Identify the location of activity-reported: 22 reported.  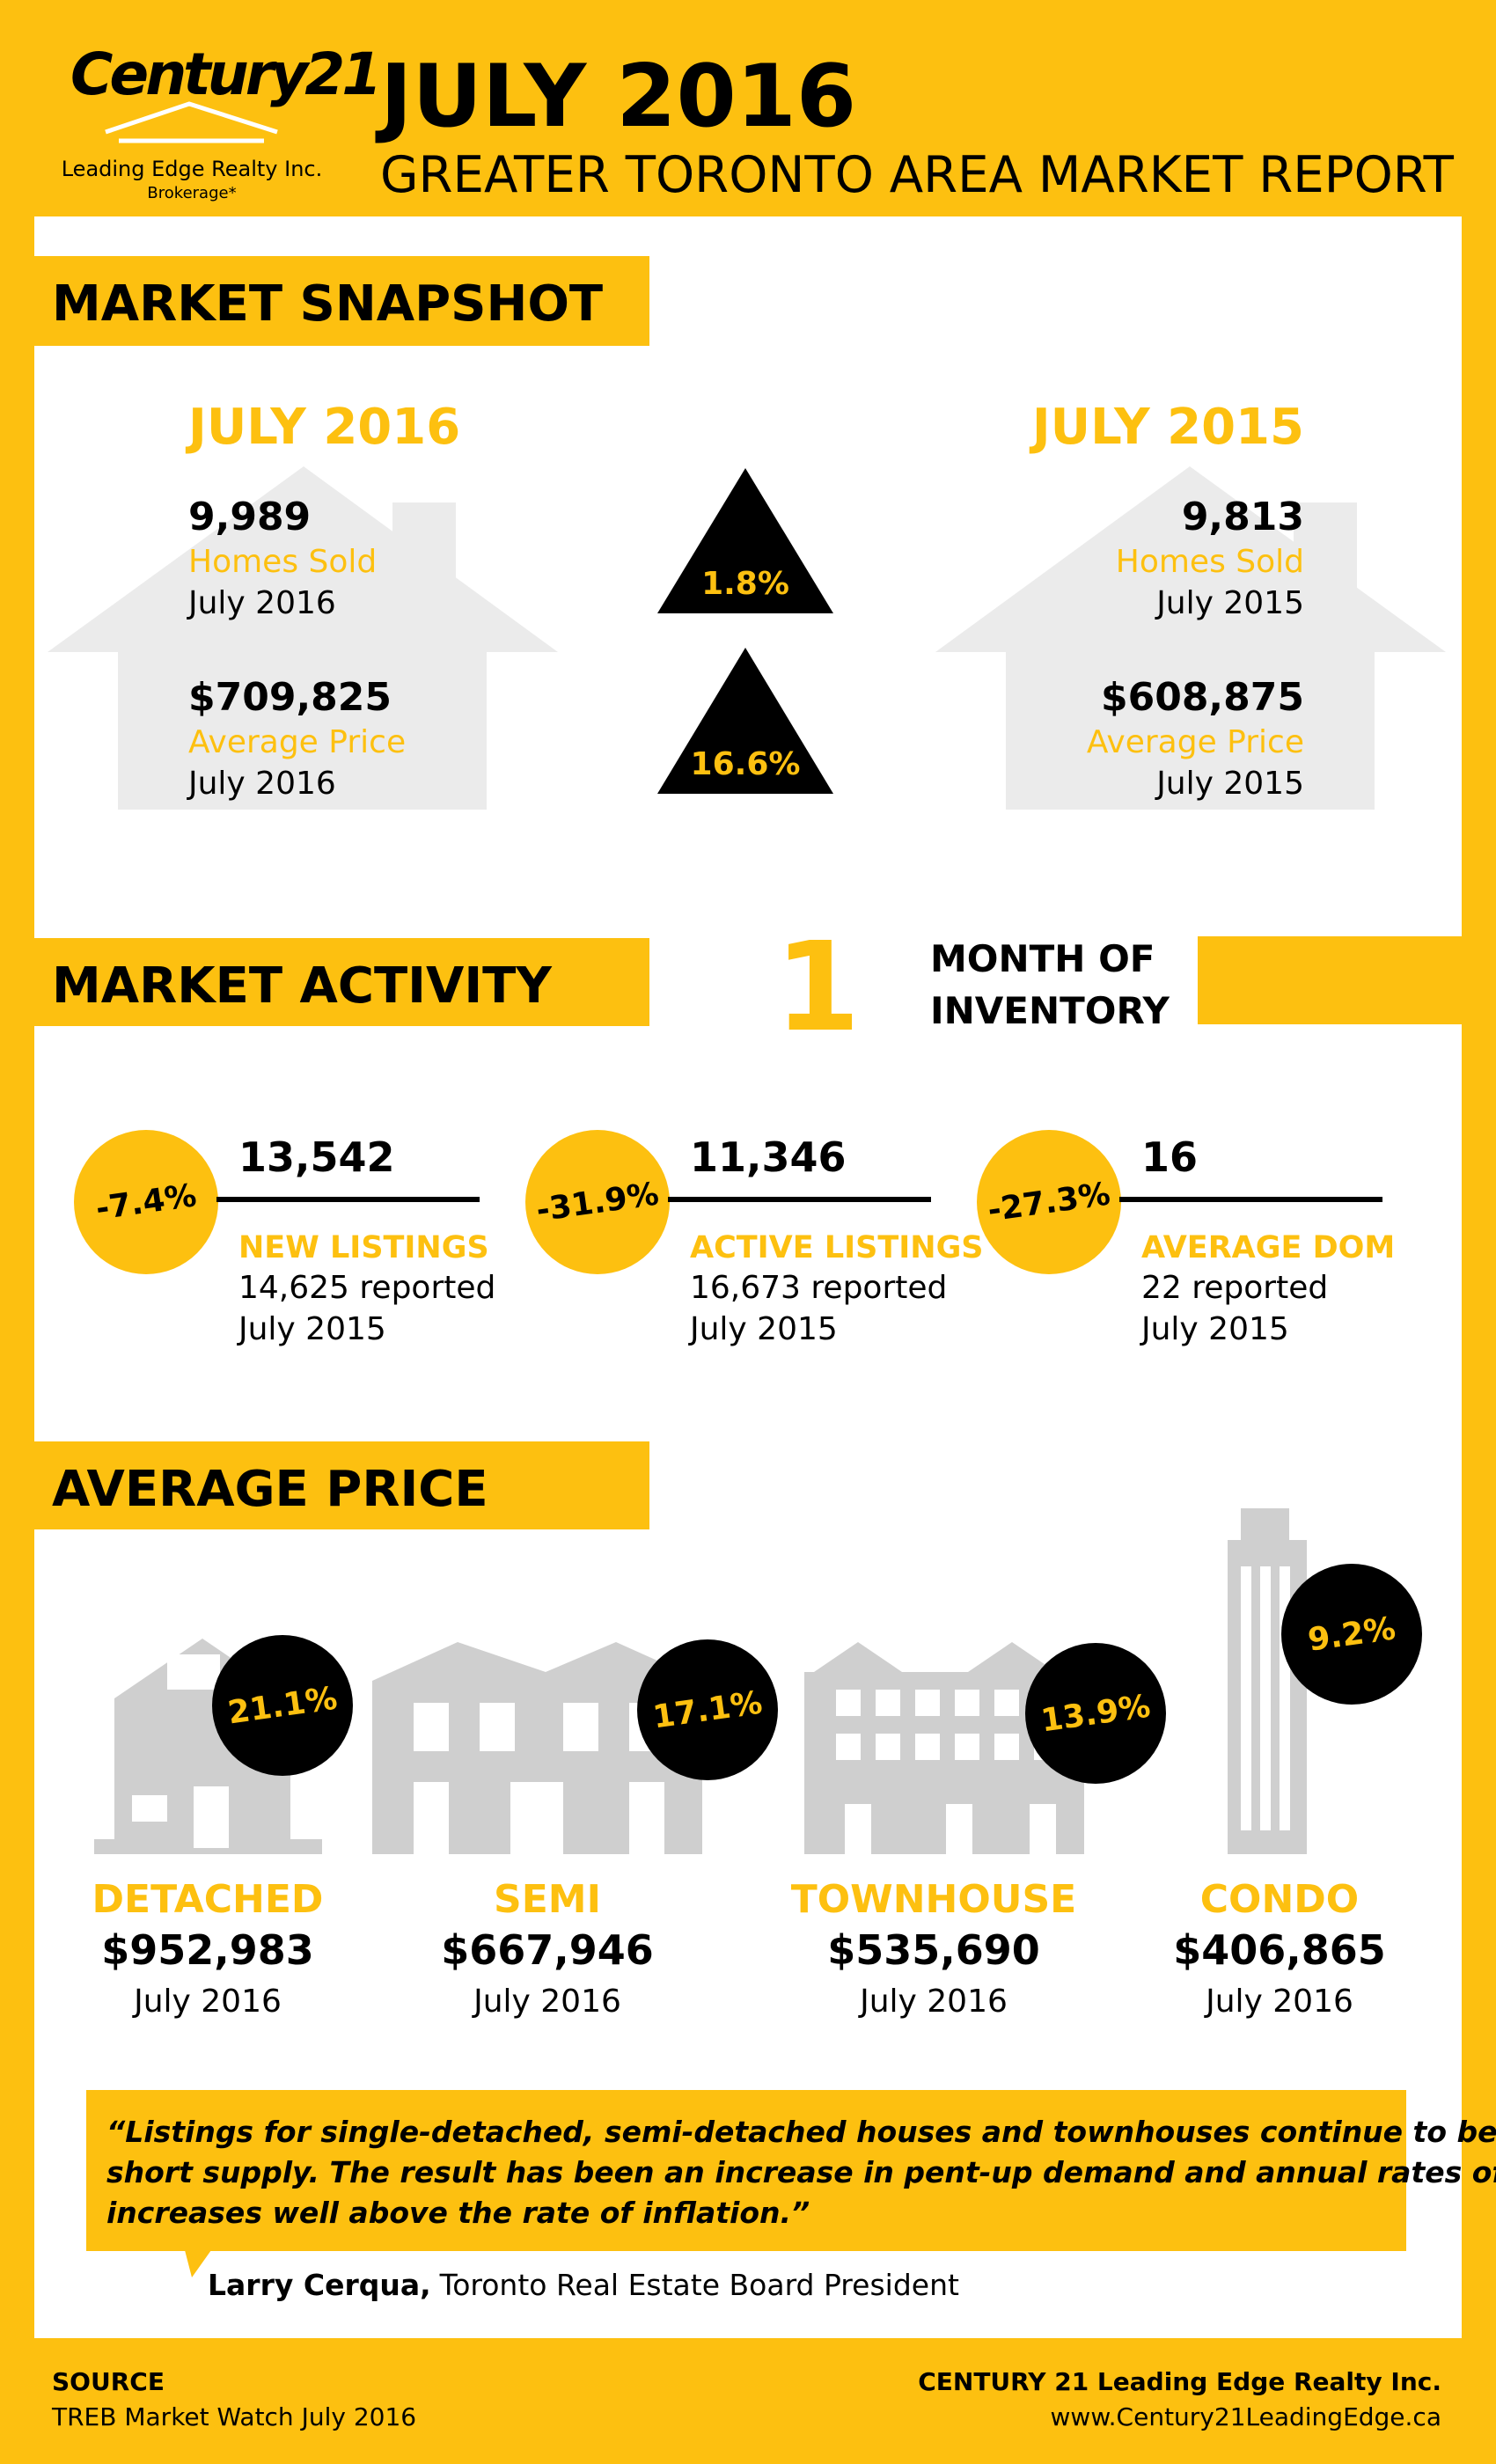
(1235, 1288).